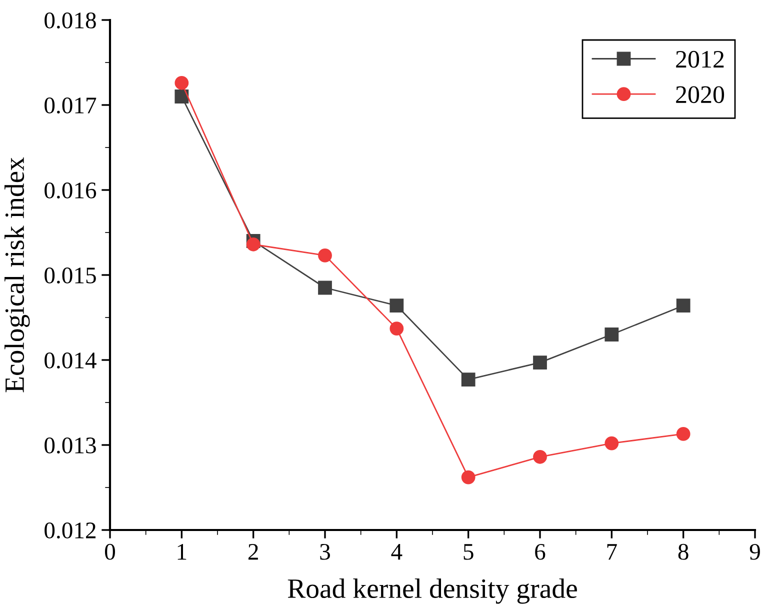 Image resolution: width=761 pixels, height=616 pixels. I want to click on x-tick-label: 4, so click(396, 552).